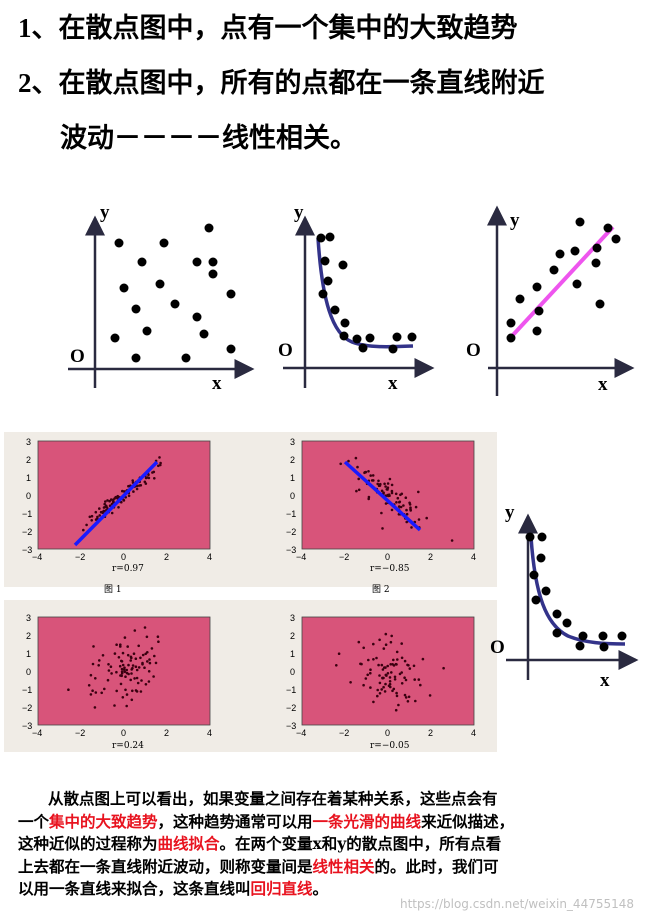  I want to click on scatter-linear: y O x, so click(550, 300).